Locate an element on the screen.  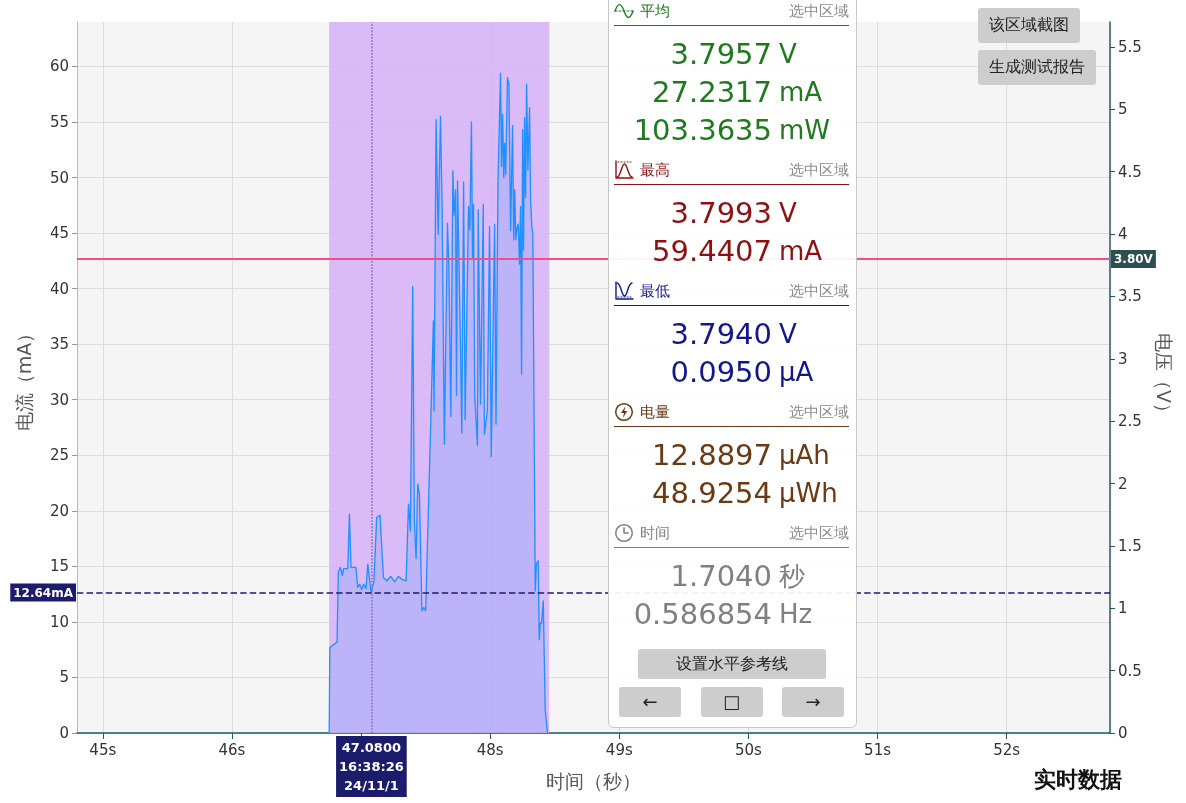
y-tick-label: 35 is located at coordinates (59, 344).